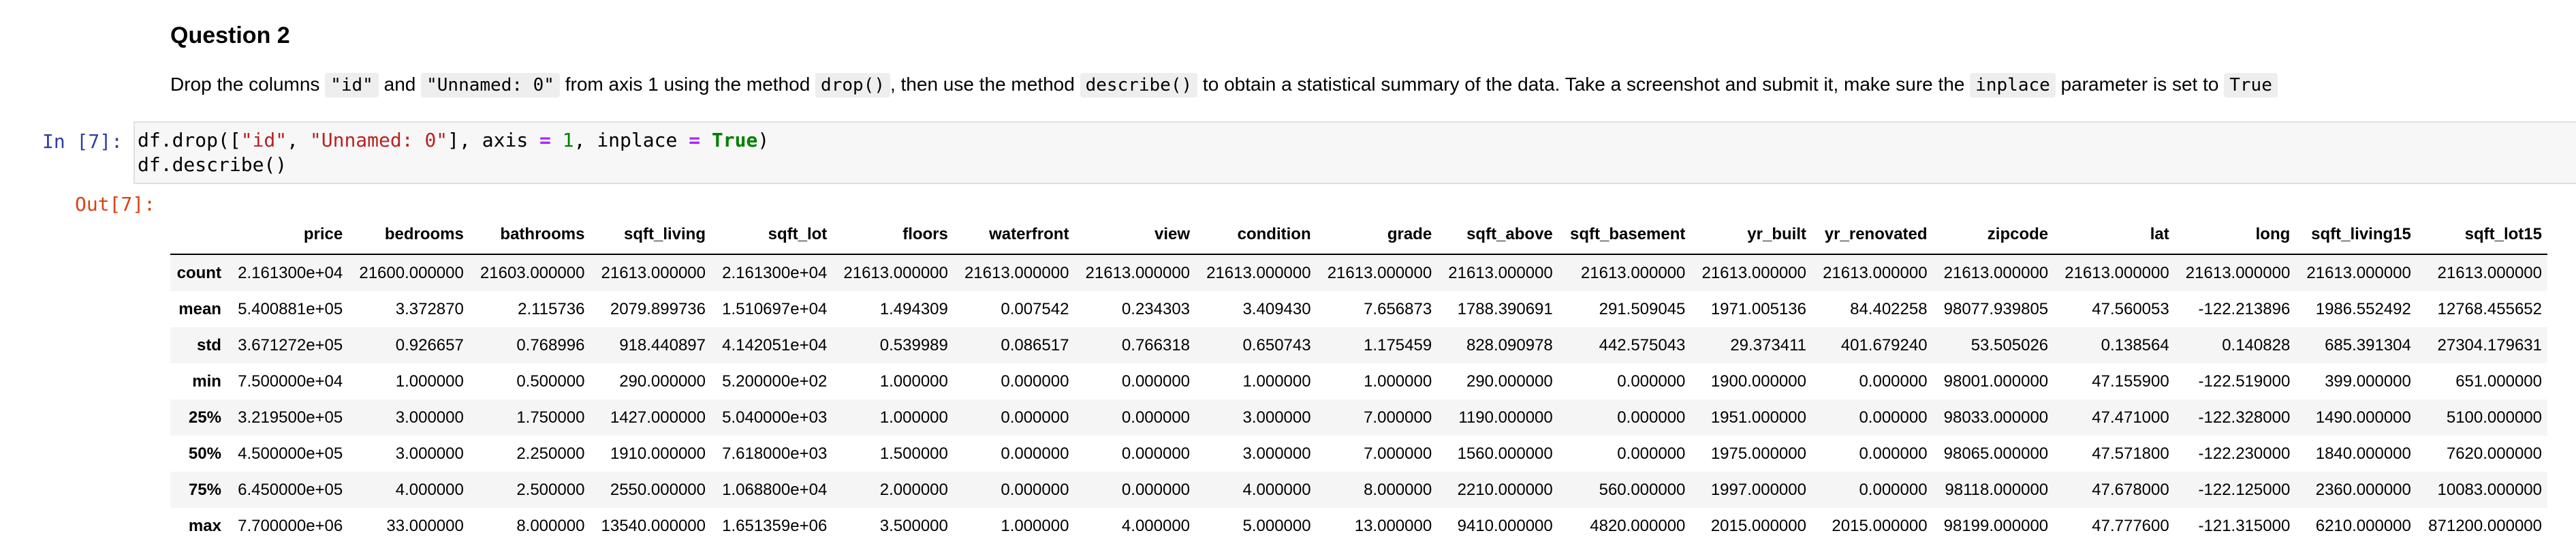 The image size is (2576, 559). Describe the element at coordinates (913, 490) in the screenshot. I see `table-cell: 2.000000` at that location.